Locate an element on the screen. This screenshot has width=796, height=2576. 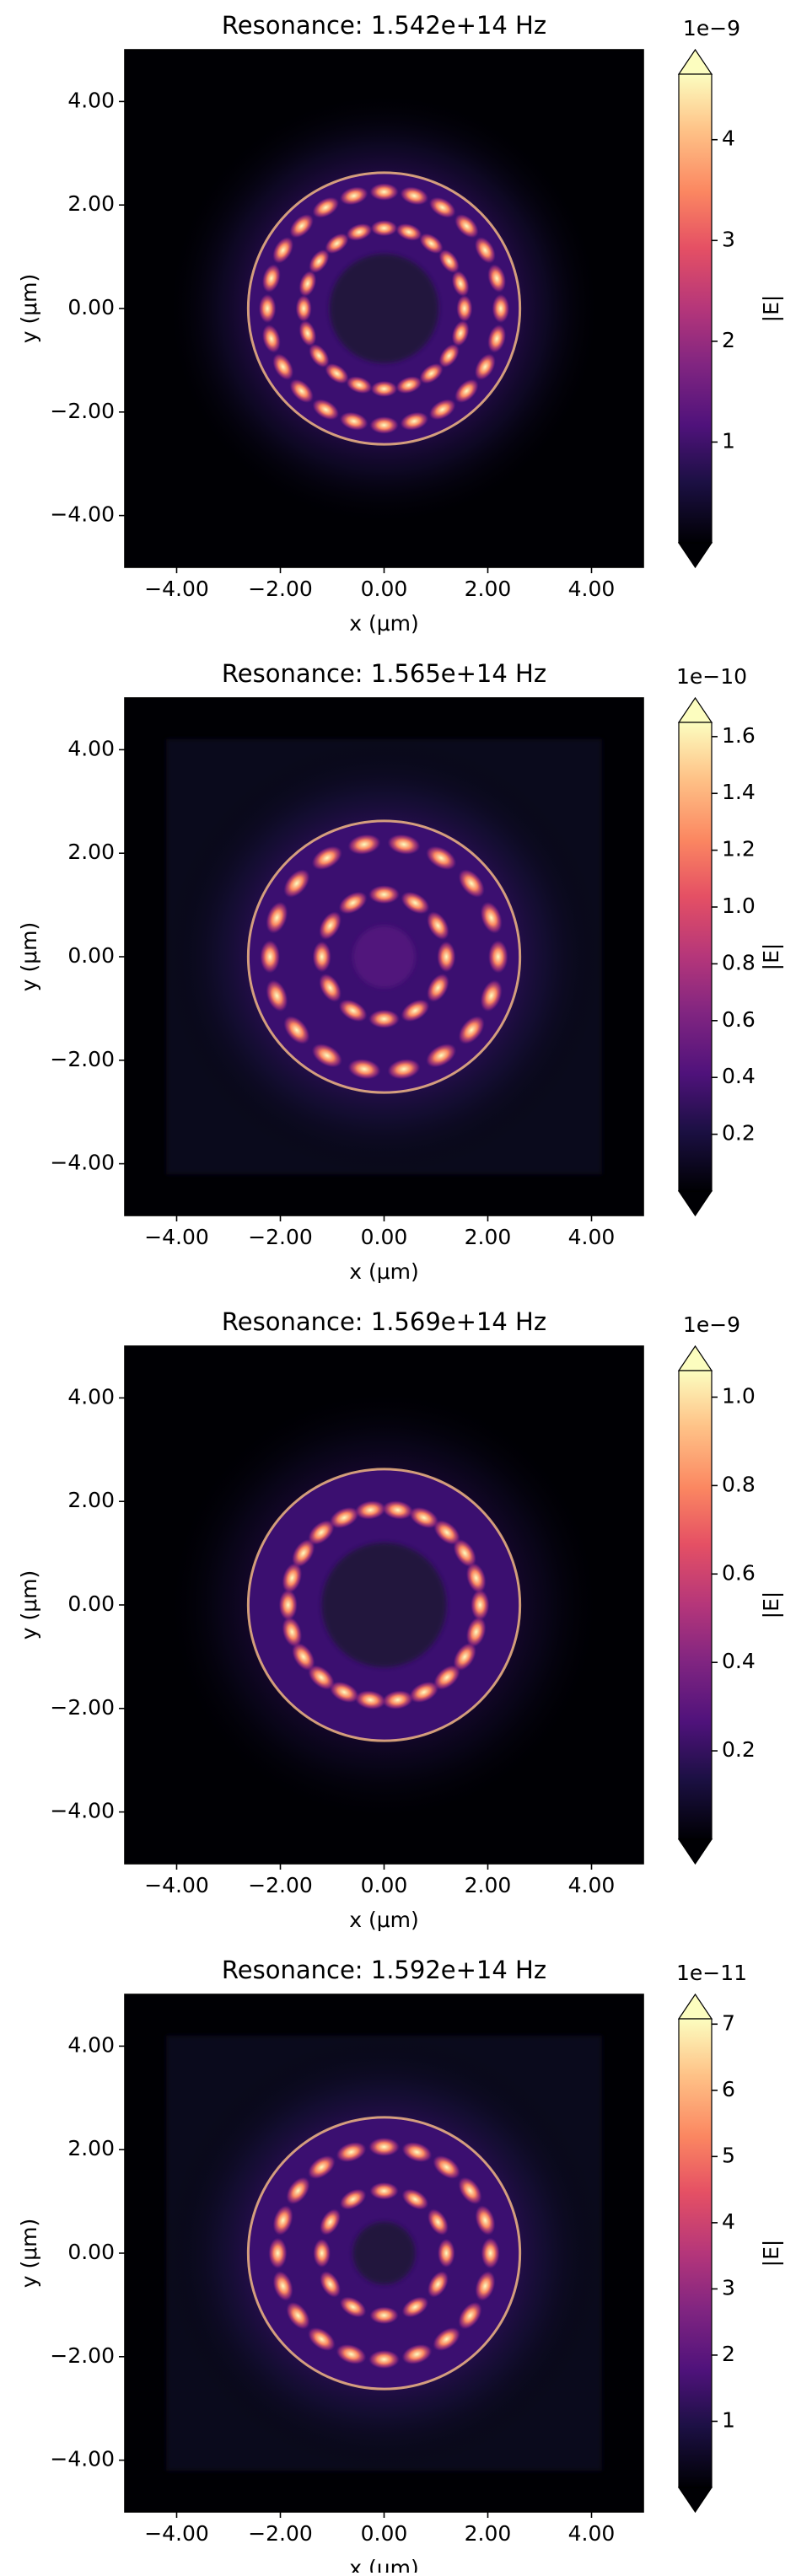
colorbar-tick-label: 0.8 is located at coordinates (739, 962).